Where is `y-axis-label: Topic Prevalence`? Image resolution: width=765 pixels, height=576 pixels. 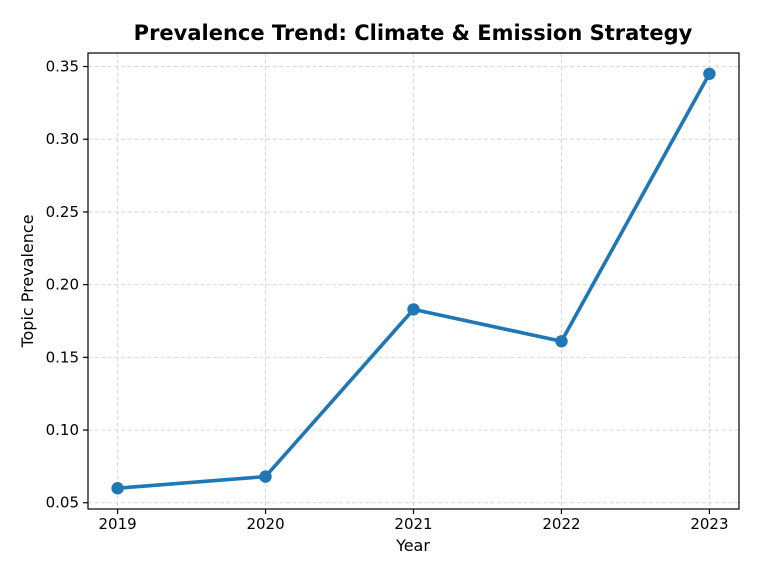
y-axis-label: Topic Prevalence is located at coordinates (27, 281).